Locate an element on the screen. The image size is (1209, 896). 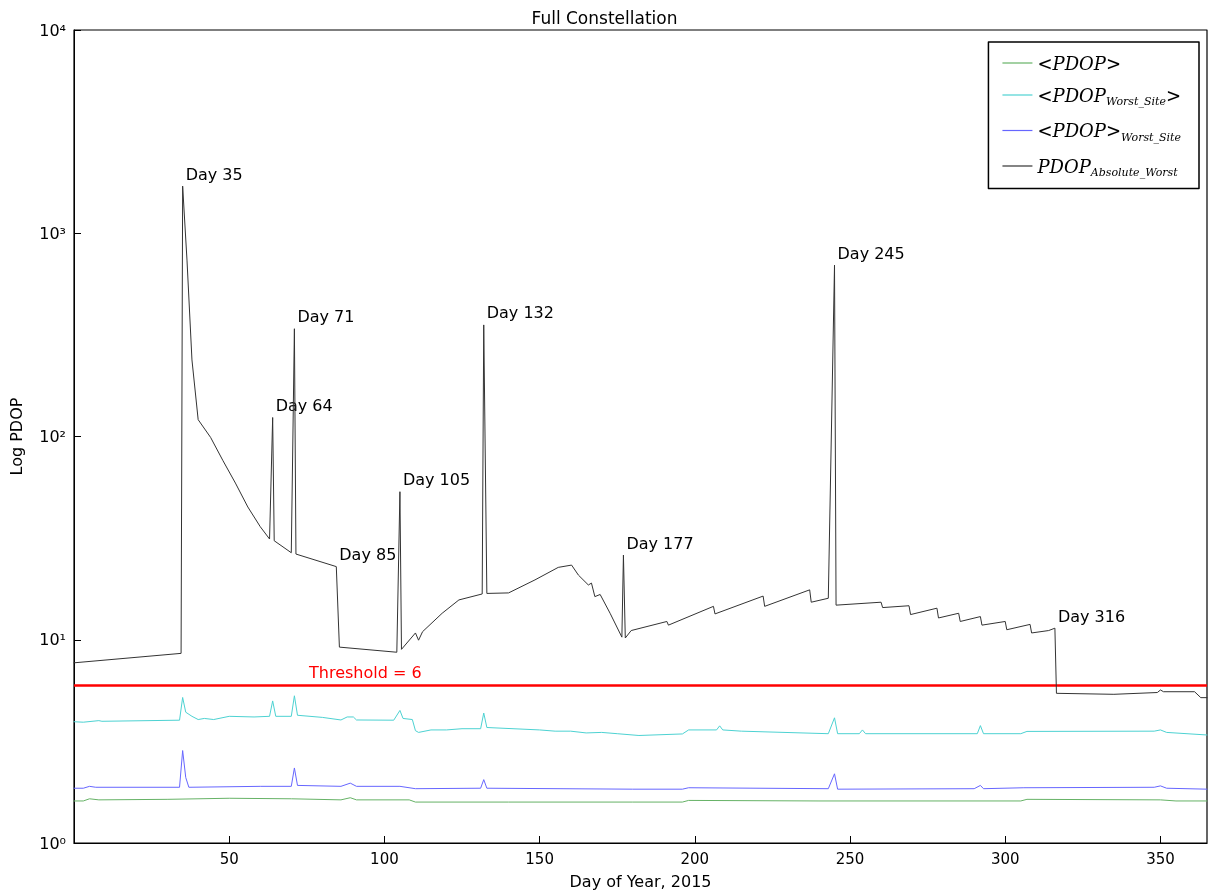
y-tick-label: 10⁴ is located at coordinates (52, 30).